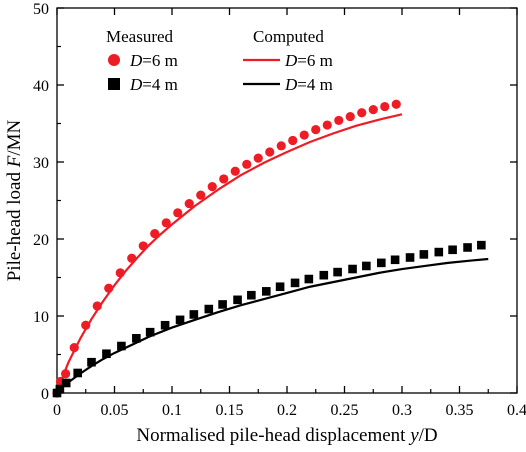 Image resolution: width=526 pixels, height=452 pixels. What do you see at coordinates (516, 410) in the screenshot?
I see `x-tick-label: 0.4` at bounding box center [516, 410].